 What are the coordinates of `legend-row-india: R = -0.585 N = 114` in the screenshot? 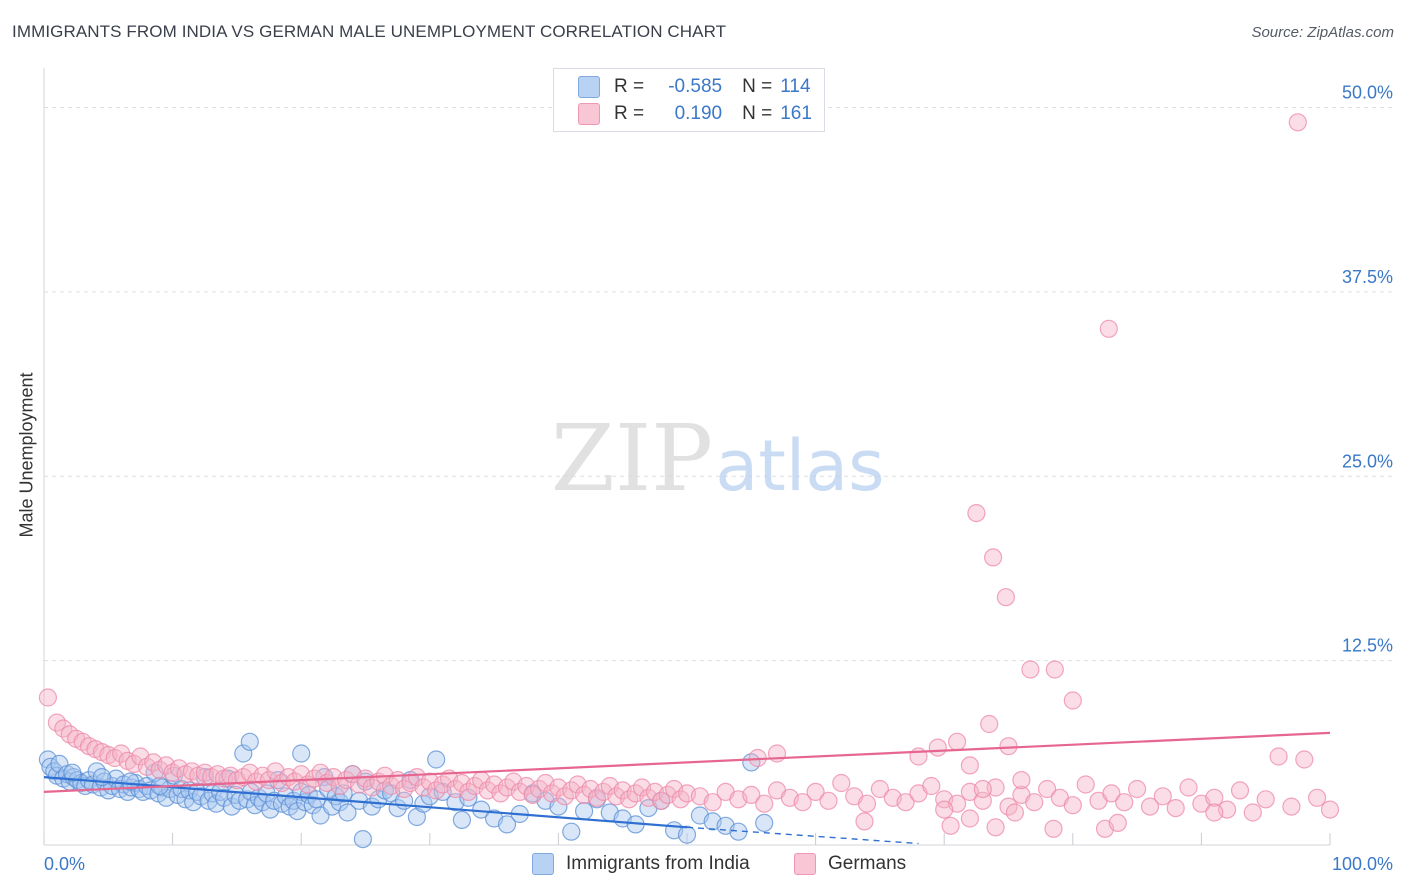 It's located at (694, 87).